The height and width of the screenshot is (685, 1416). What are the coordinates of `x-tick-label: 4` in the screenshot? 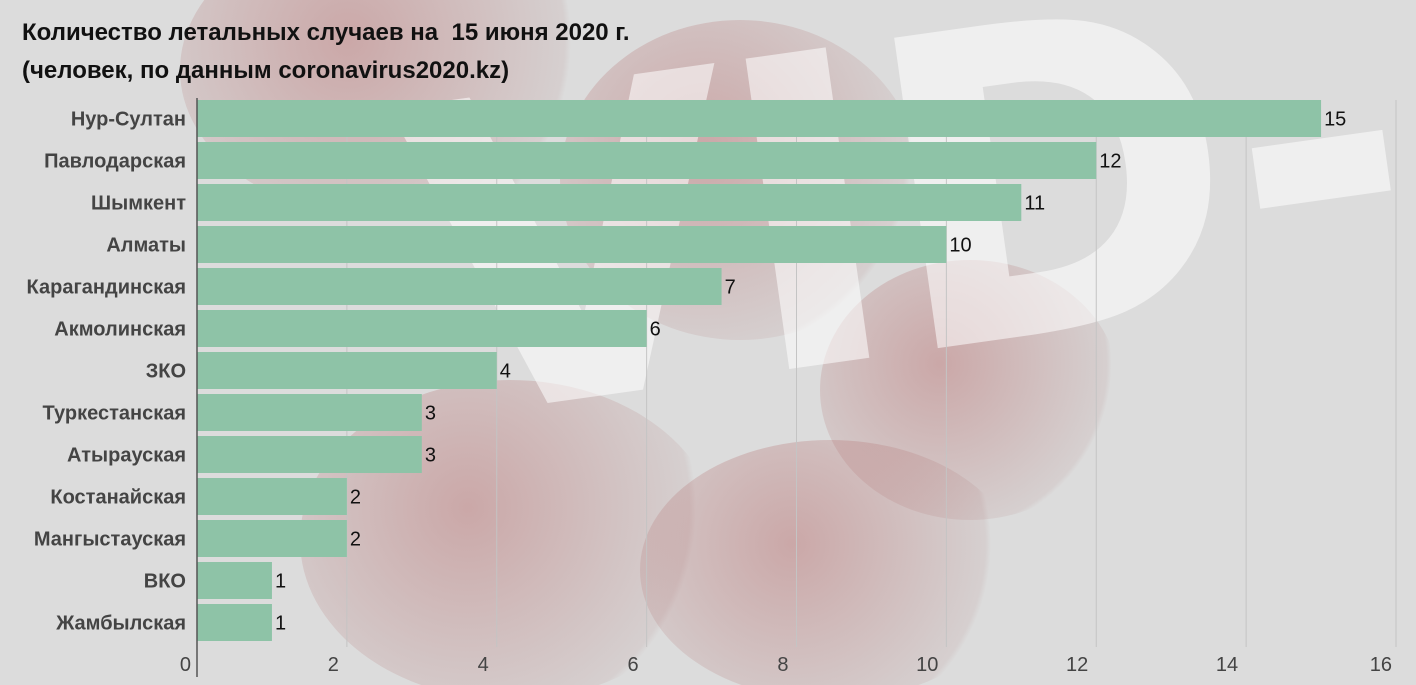 It's located at (483, 665).